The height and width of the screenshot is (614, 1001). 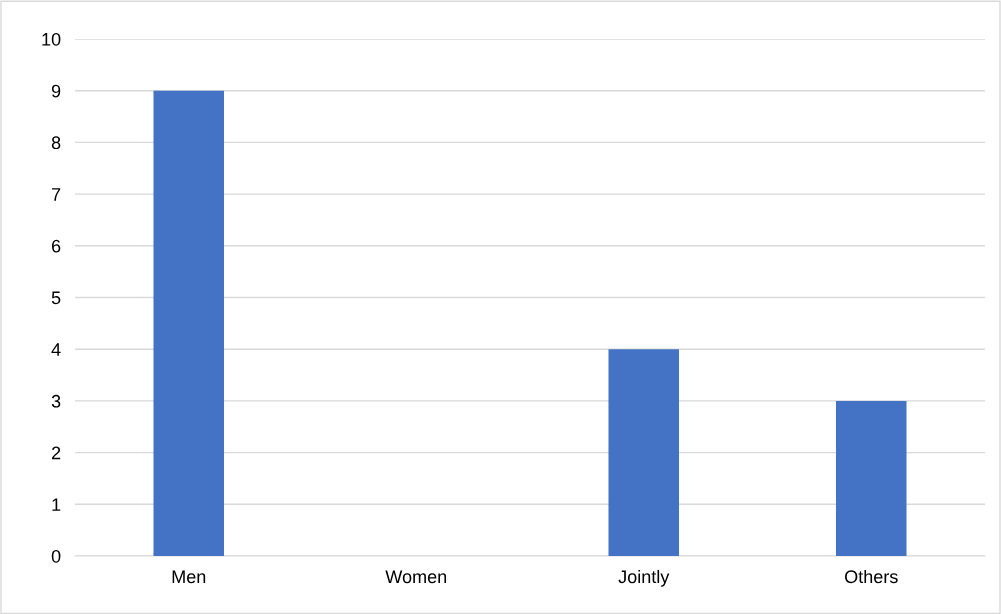 What do you see at coordinates (56, 143) in the screenshot?
I see `y-tick-label: 8` at bounding box center [56, 143].